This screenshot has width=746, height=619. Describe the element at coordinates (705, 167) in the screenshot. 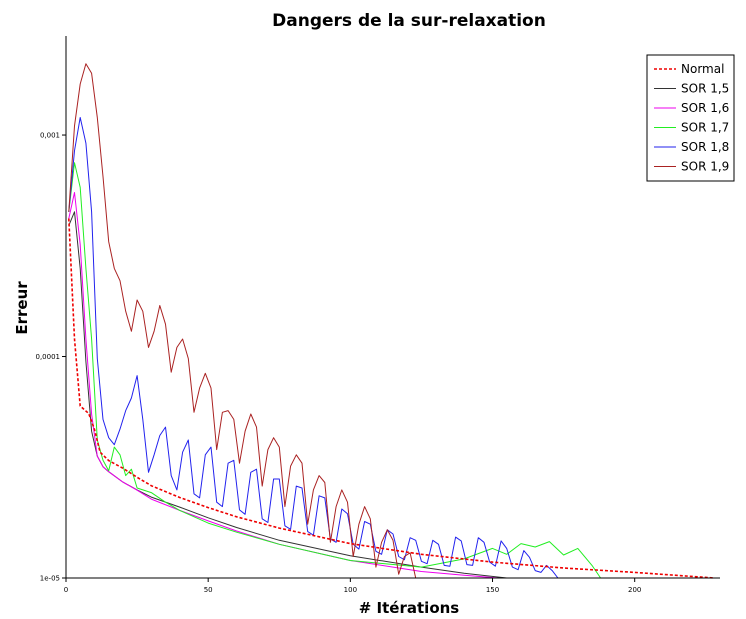

I see `legend-label: SOR 1,9` at that location.